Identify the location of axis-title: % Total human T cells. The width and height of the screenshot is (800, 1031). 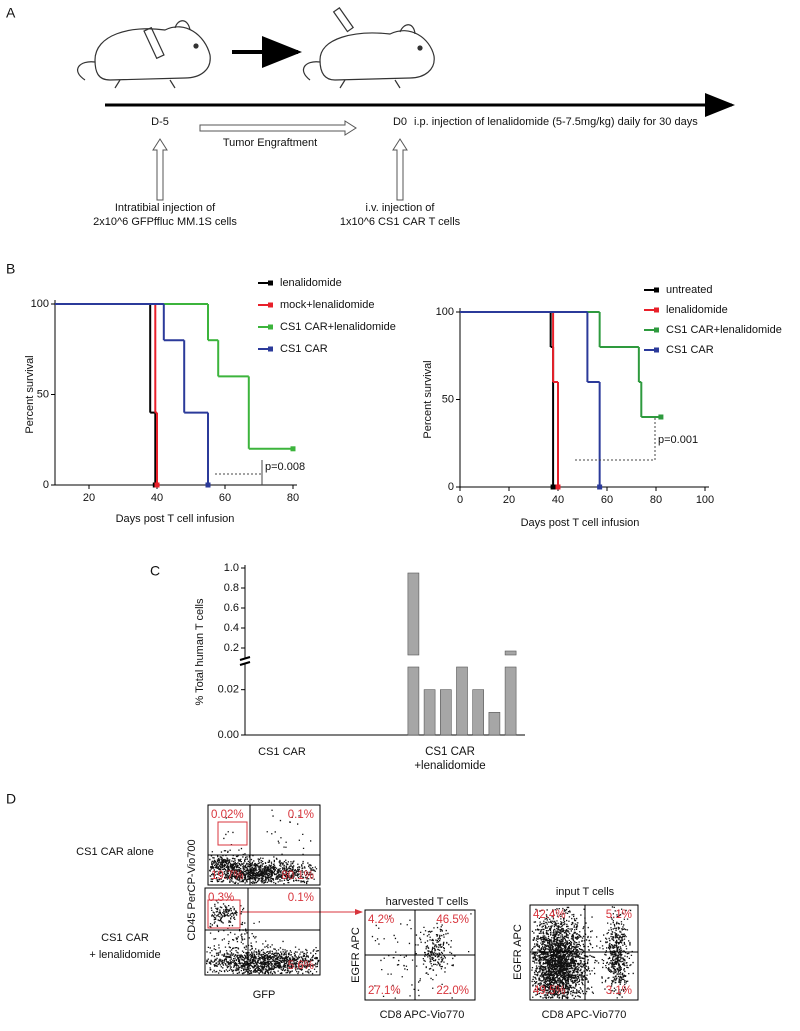
(200, 652).